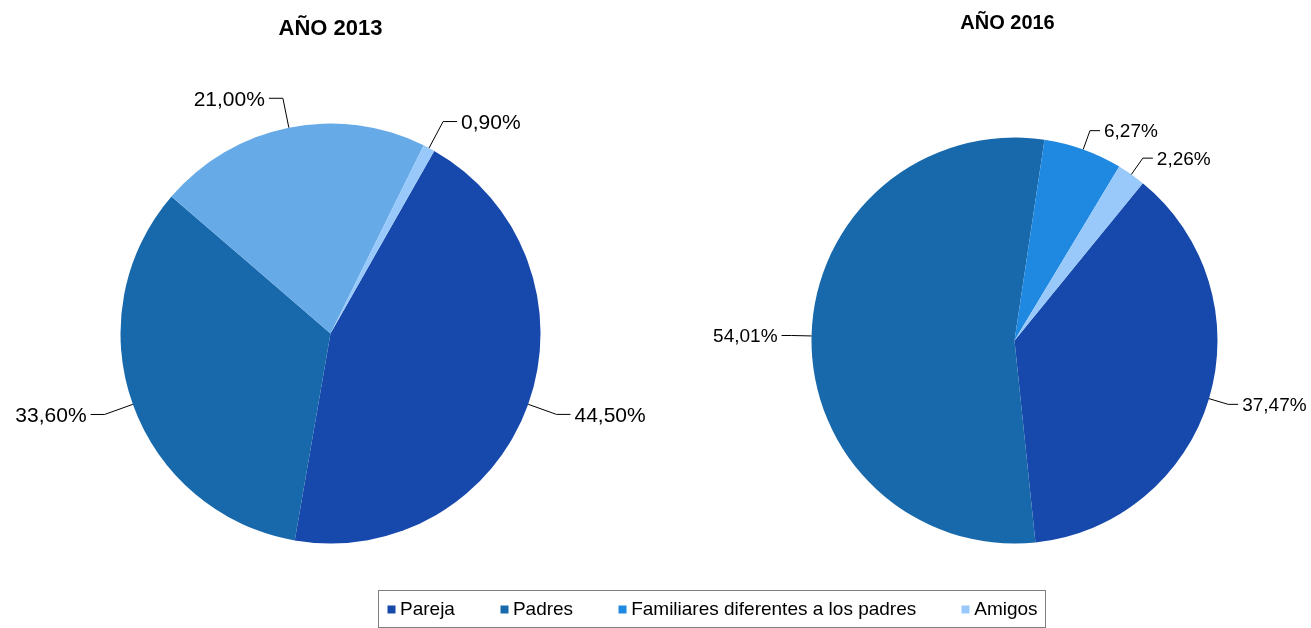 Image resolution: width=1311 pixels, height=628 pixels. Describe the element at coordinates (229, 98) in the screenshot. I see `data-label: 21,00%` at that location.